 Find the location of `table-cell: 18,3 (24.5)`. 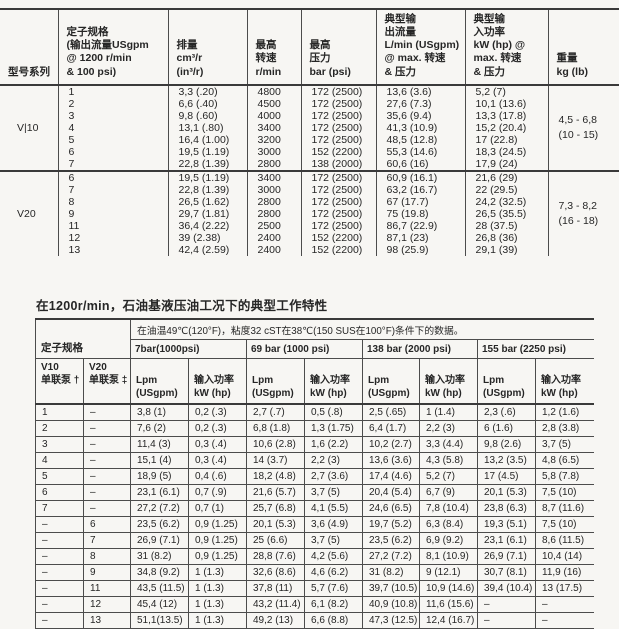

table-cell: 18,3 (24.5) is located at coordinates (506, 151).